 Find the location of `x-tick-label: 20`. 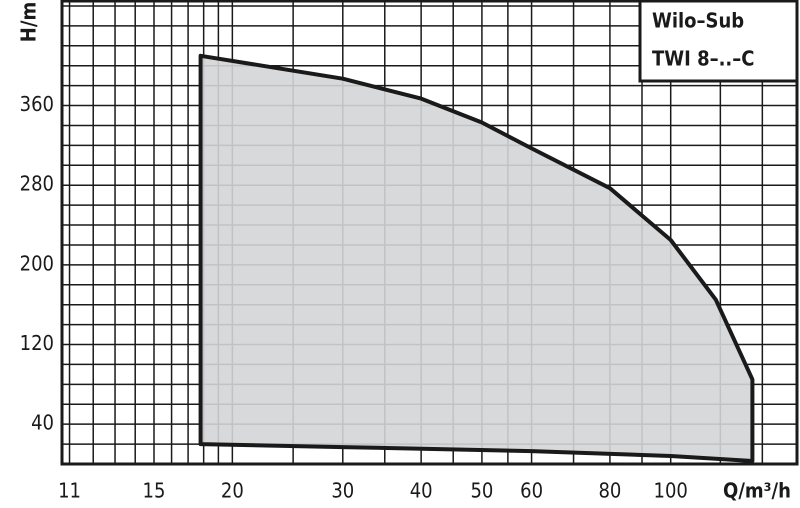

x-tick-label: 20 is located at coordinates (232, 491).